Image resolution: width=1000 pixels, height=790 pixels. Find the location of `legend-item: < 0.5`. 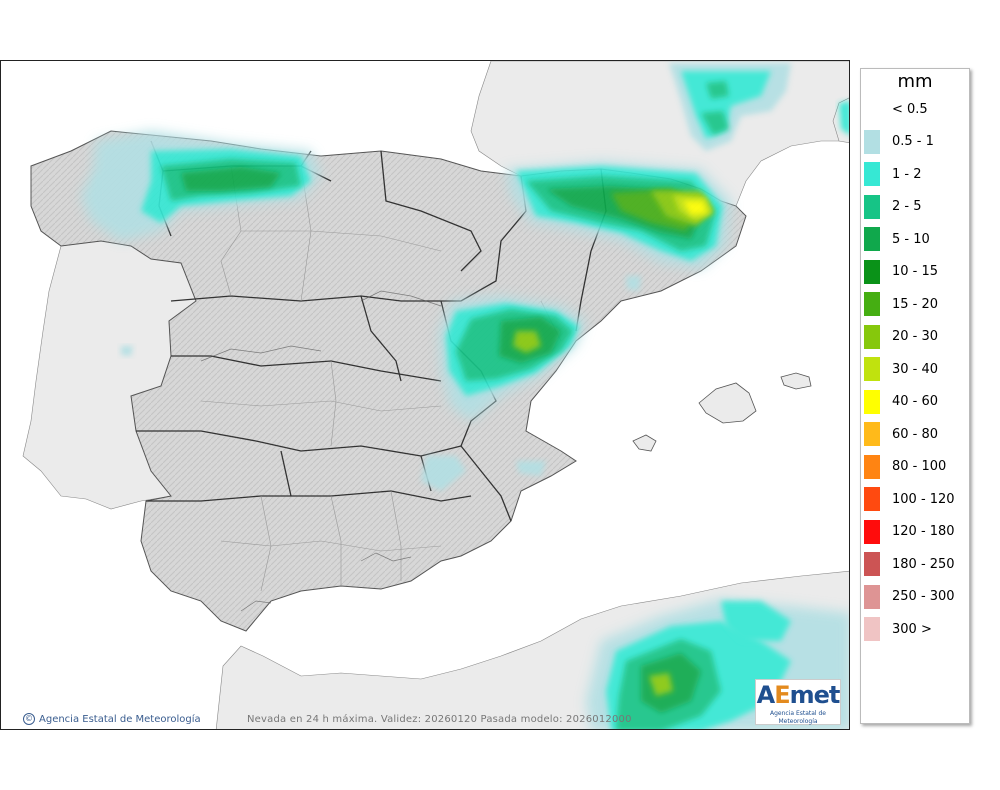

legend-item: < 0.5 is located at coordinates (896, 109).